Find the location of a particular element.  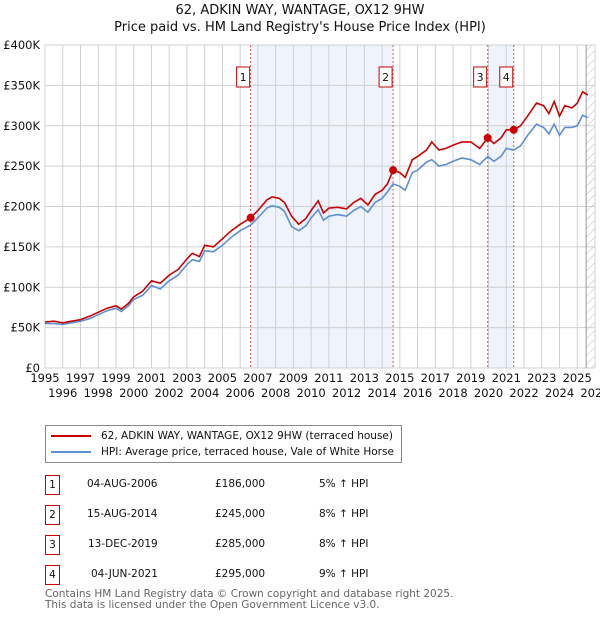

legend-swatch-blue is located at coordinates (71, 452).